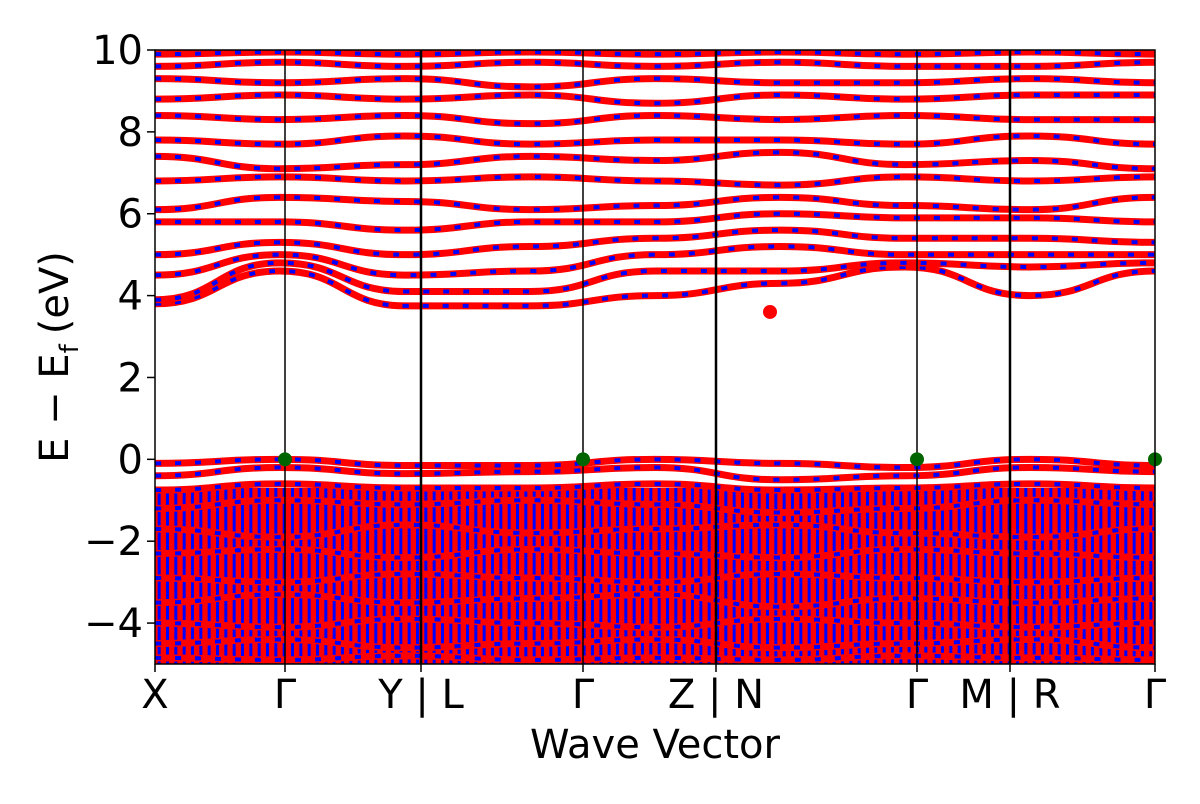  I want to click on y-tick-label: 0, so click(130, 460).